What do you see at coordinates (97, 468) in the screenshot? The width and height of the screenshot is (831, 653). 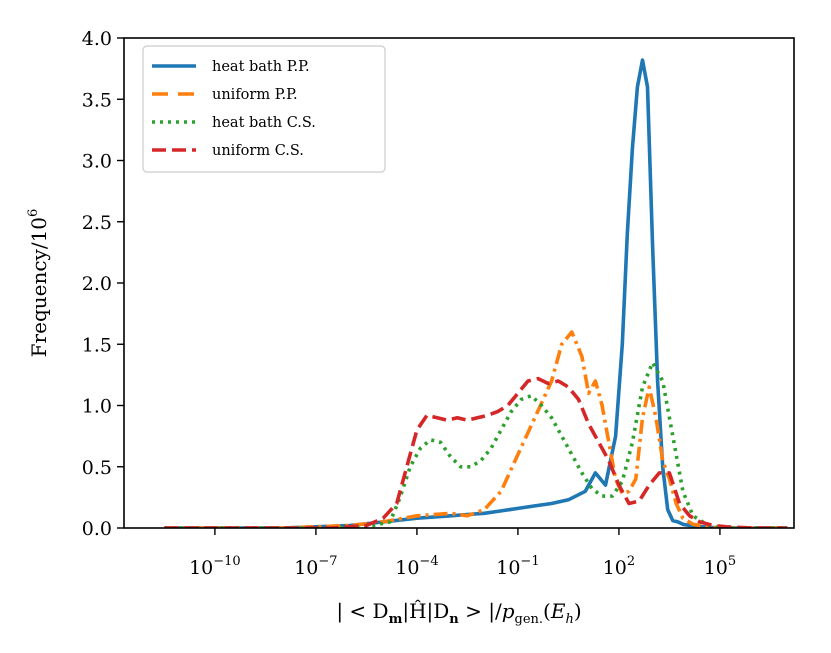 I see `y-tick-label: 0.5` at bounding box center [97, 468].